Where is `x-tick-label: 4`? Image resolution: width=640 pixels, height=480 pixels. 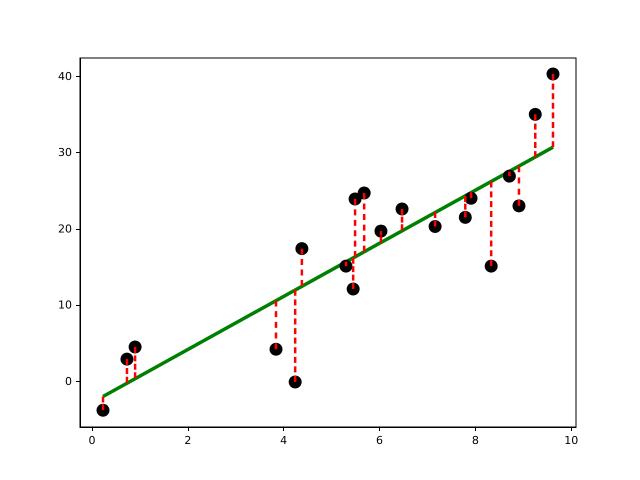
x-tick-label: 4 is located at coordinates (284, 440).